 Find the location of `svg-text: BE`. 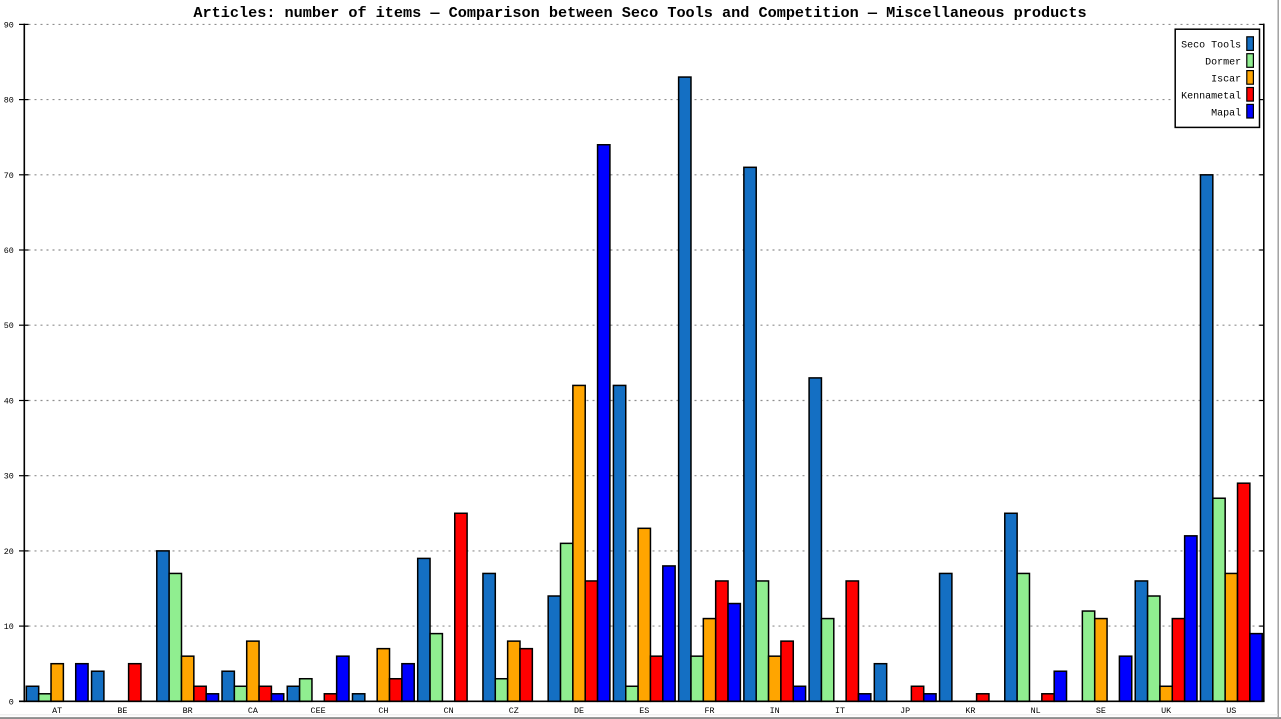

svg-text: BE is located at coordinates (122, 711).